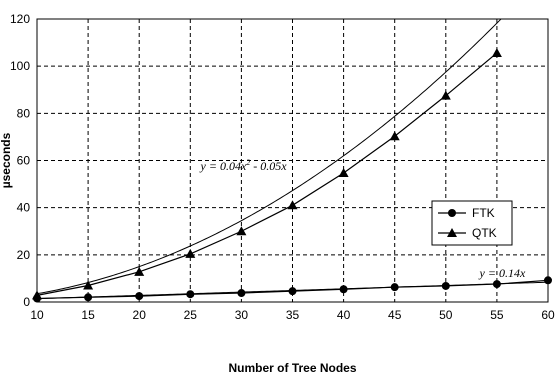 This screenshot has height=381, width=559. Describe the element at coordinates (24, 113) in the screenshot. I see `y-tick-label: 80` at that location.